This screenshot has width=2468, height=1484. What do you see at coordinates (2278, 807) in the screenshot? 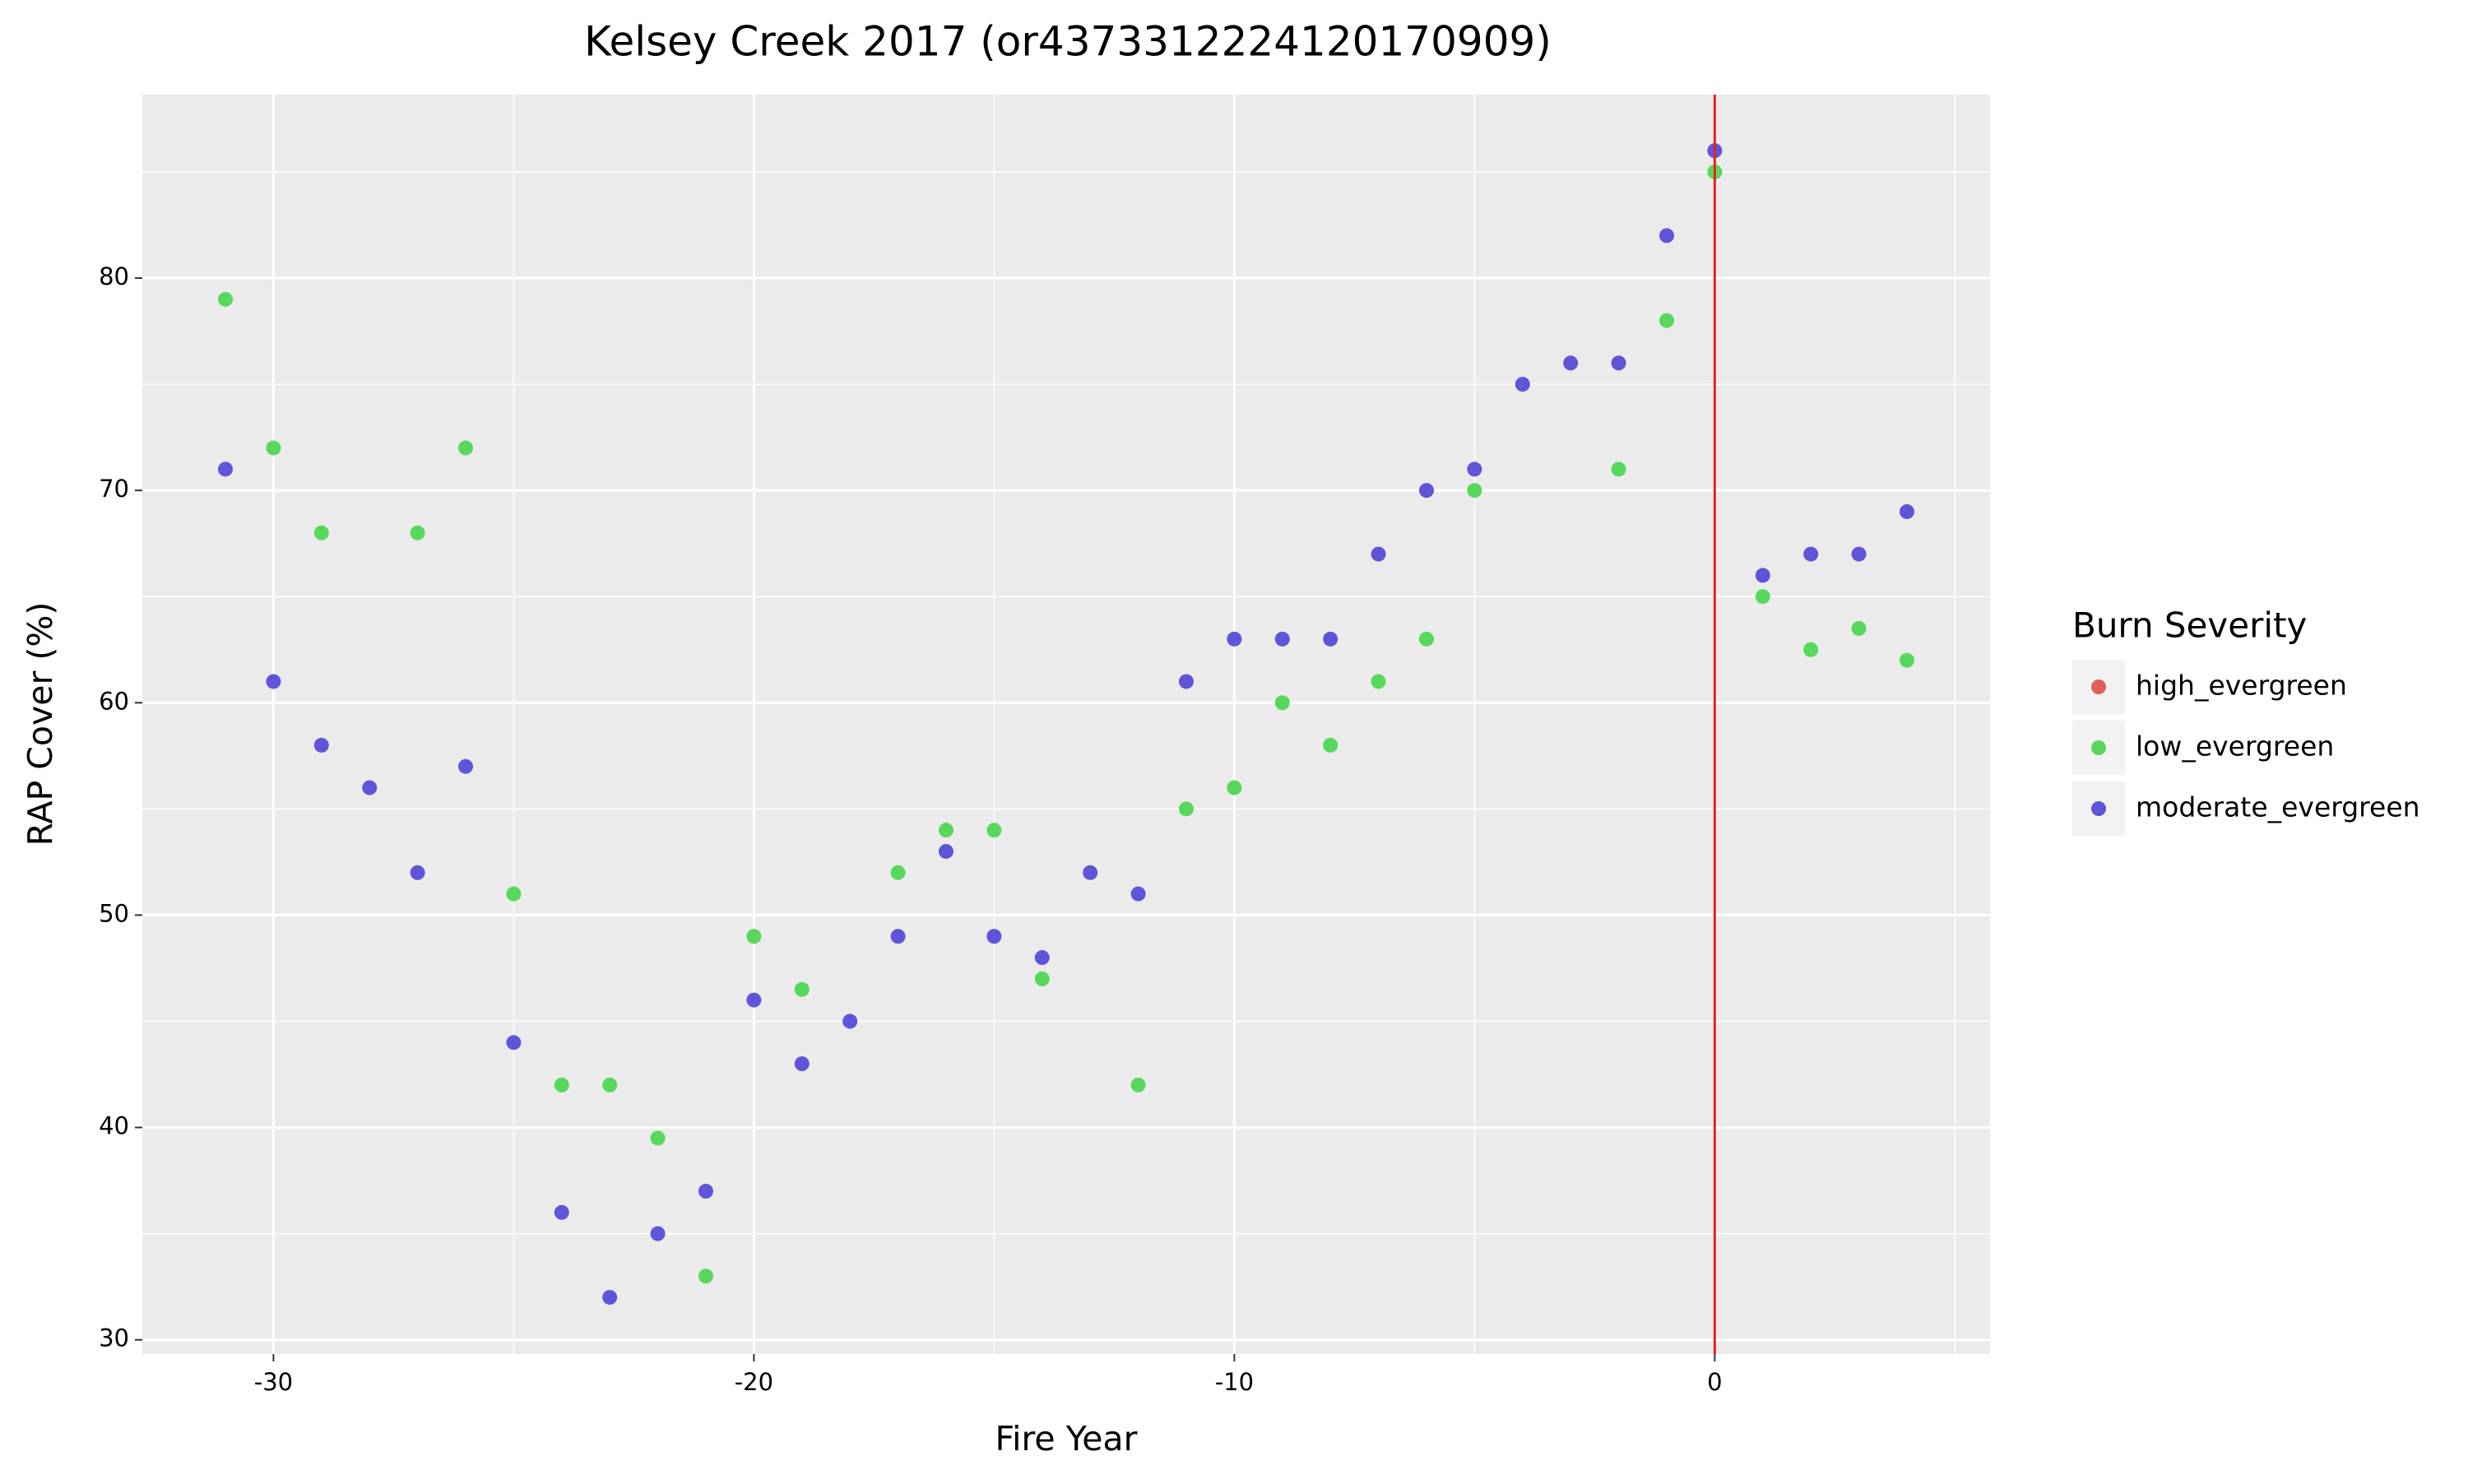
I see `legend-label: moderate_evergreen` at bounding box center [2278, 807].